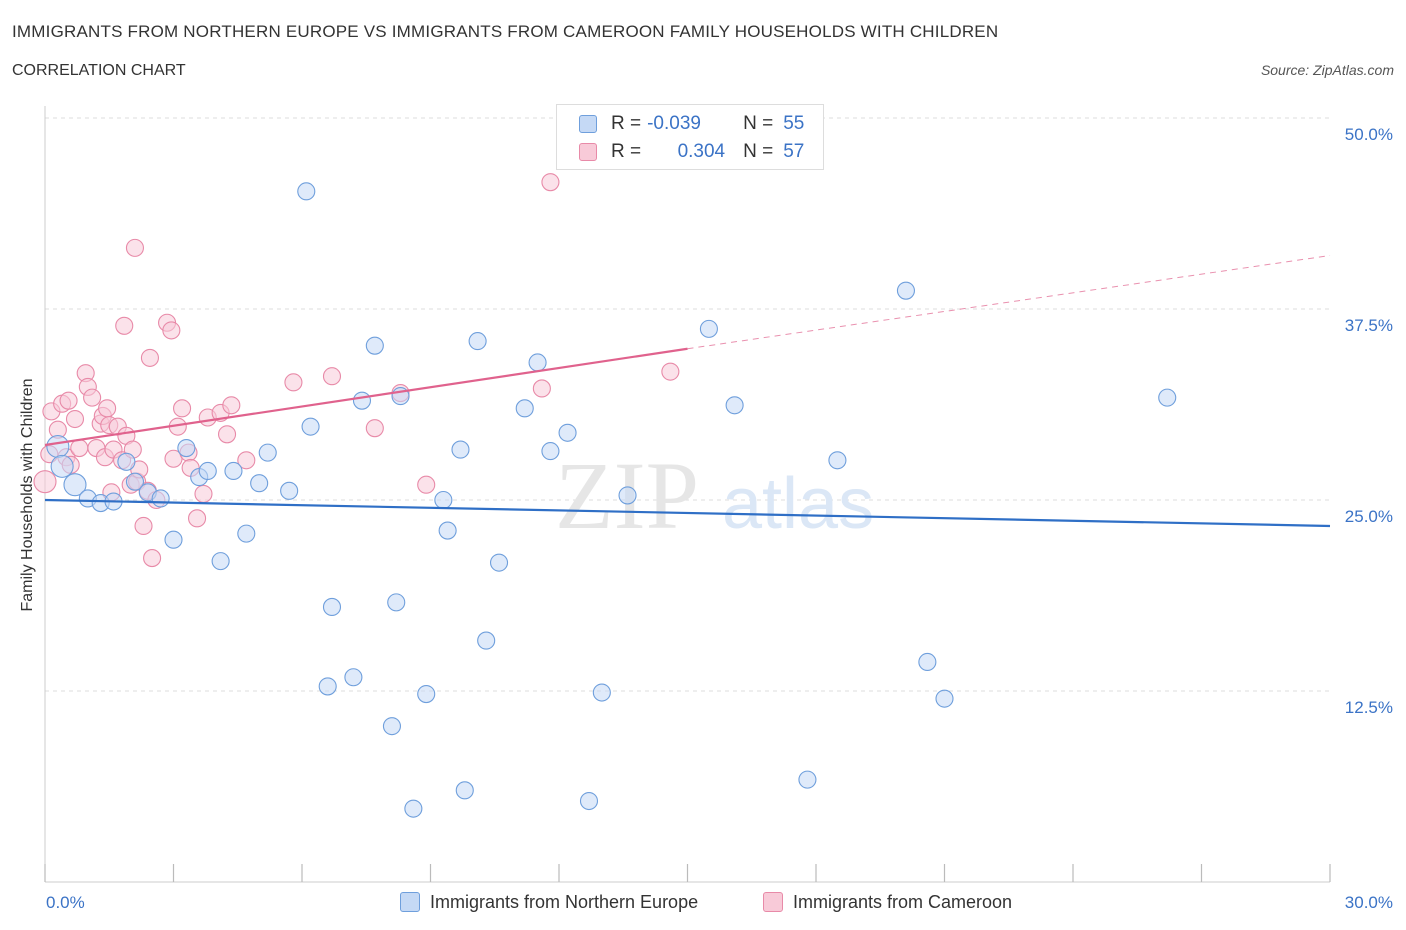 This screenshot has width=1406, height=930. What do you see at coordinates (903, 901) in the screenshot?
I see `legend-label: Immigrants from Cameroon` at bounding box center [903, 901].